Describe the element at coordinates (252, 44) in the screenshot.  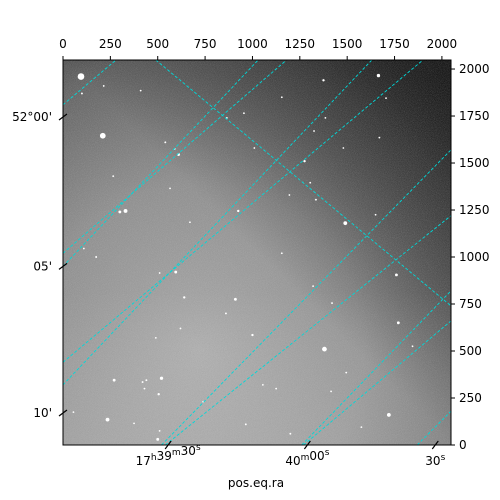
I see `top-tick-label-4: 1000` at that location.